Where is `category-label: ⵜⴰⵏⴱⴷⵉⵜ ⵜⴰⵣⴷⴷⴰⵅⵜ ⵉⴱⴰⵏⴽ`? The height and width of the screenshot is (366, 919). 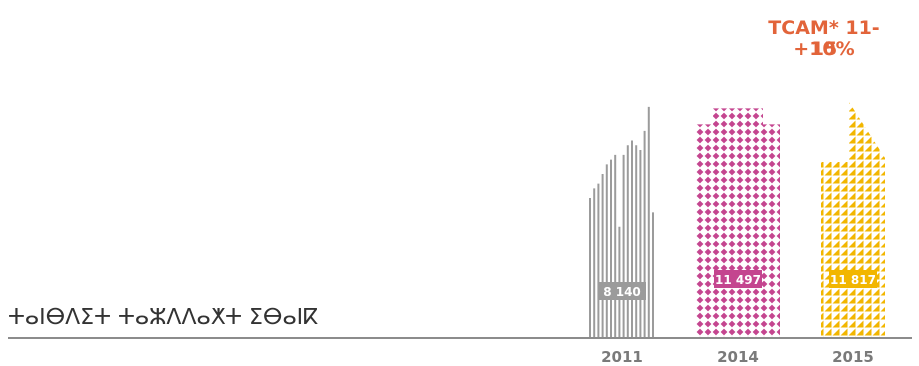 category-label: ⵜⴰⵏⴱⴷⵉⵜ ⵜⴰⵣⴷⴷⴰⵅⵜ ⵉⴱⴰⵏⴽ is located at coordinates (163, 317).